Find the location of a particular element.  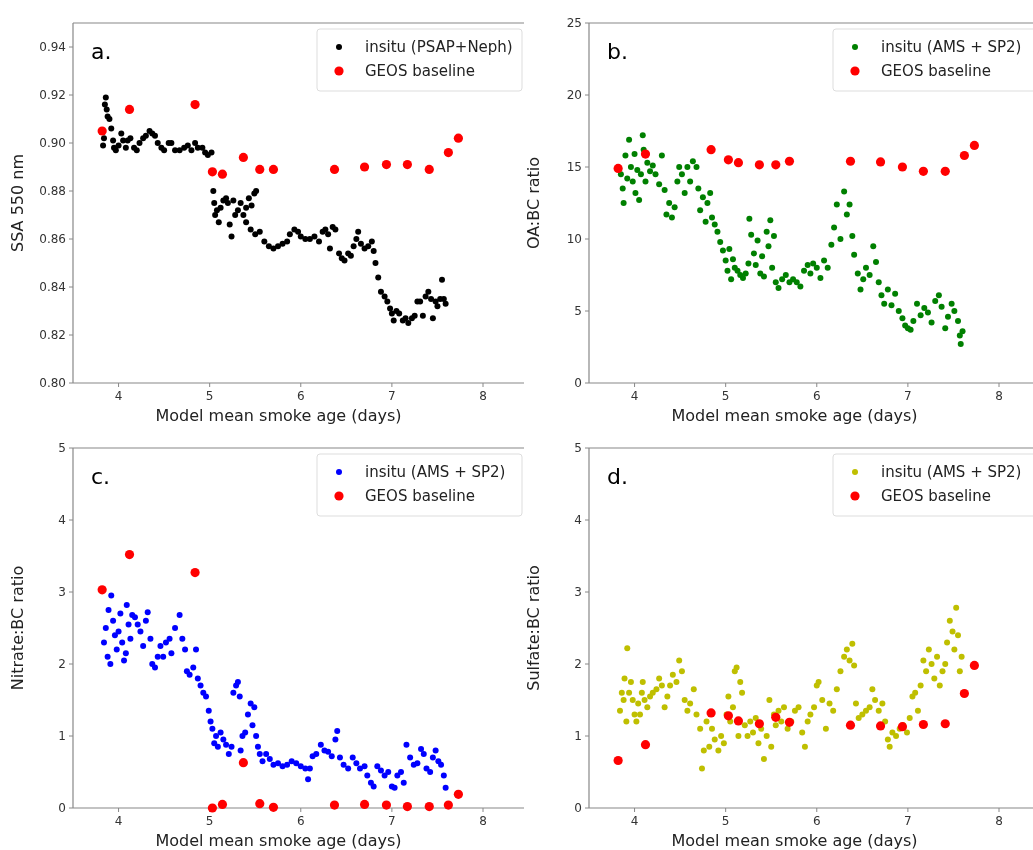

y-tick-label: 0.82 is located at coordinates (52, 335).